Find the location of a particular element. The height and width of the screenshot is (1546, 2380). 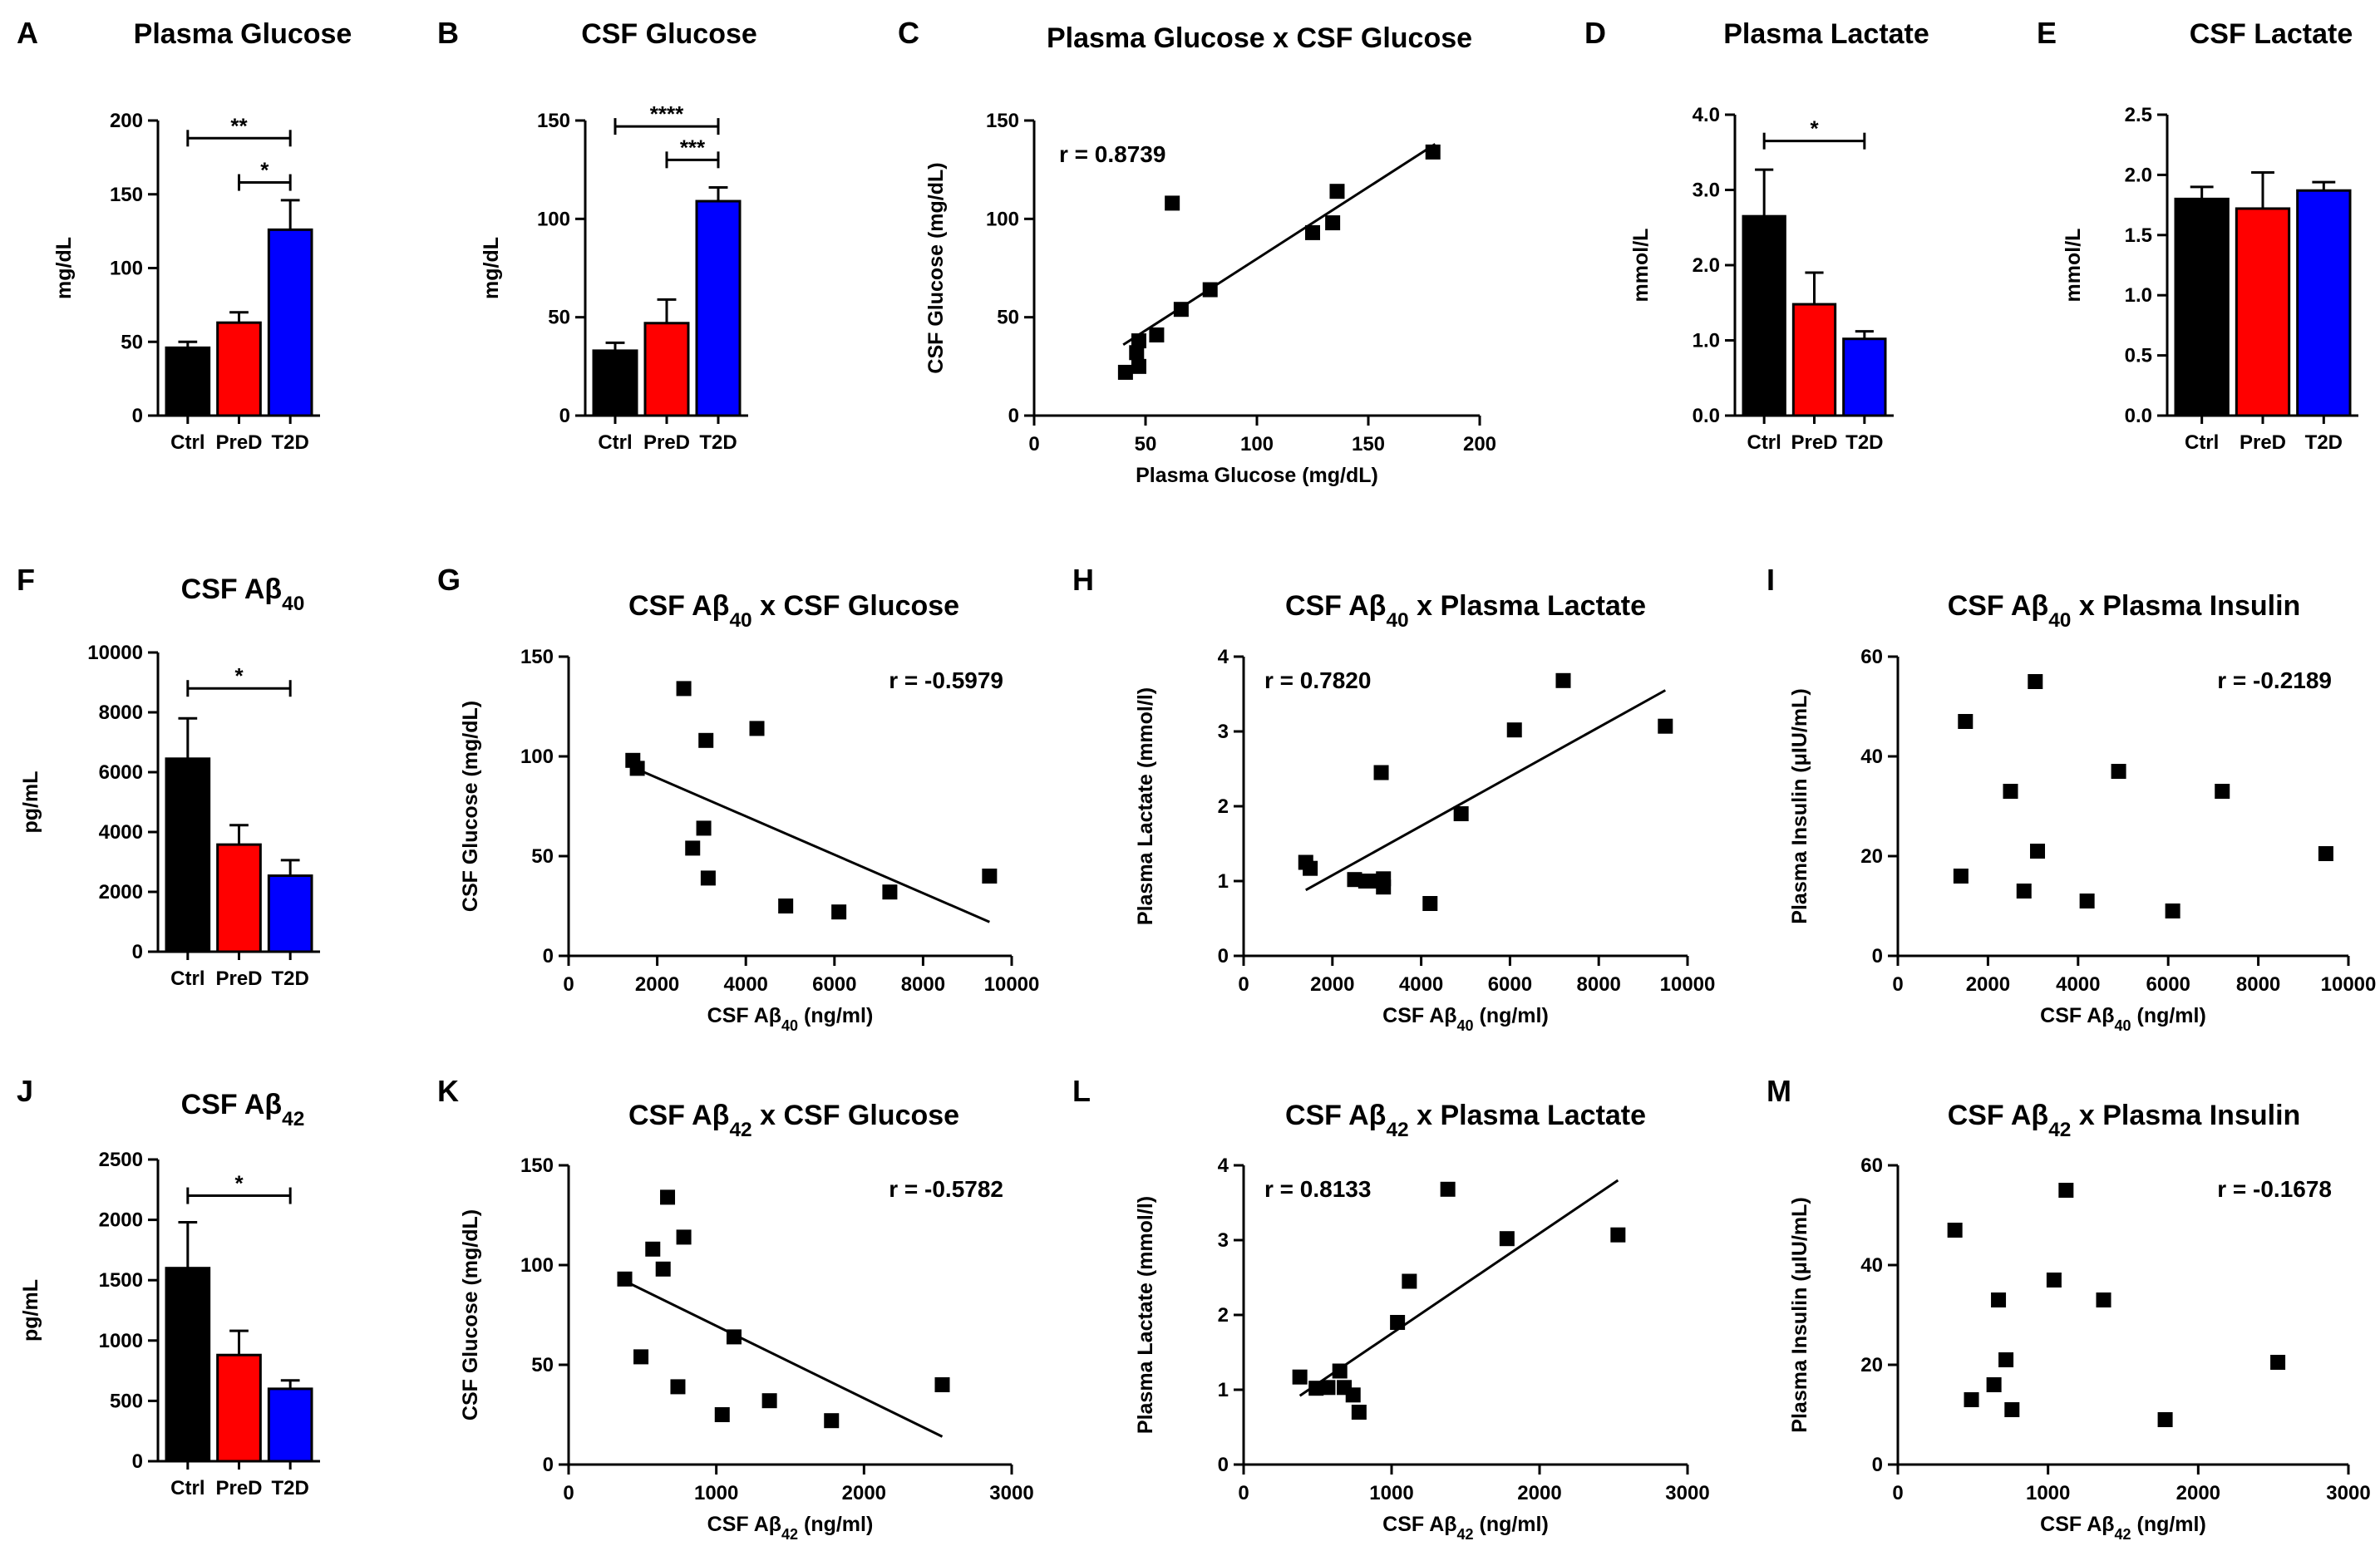

panel-label: D is located at coordinates (1595, 33).